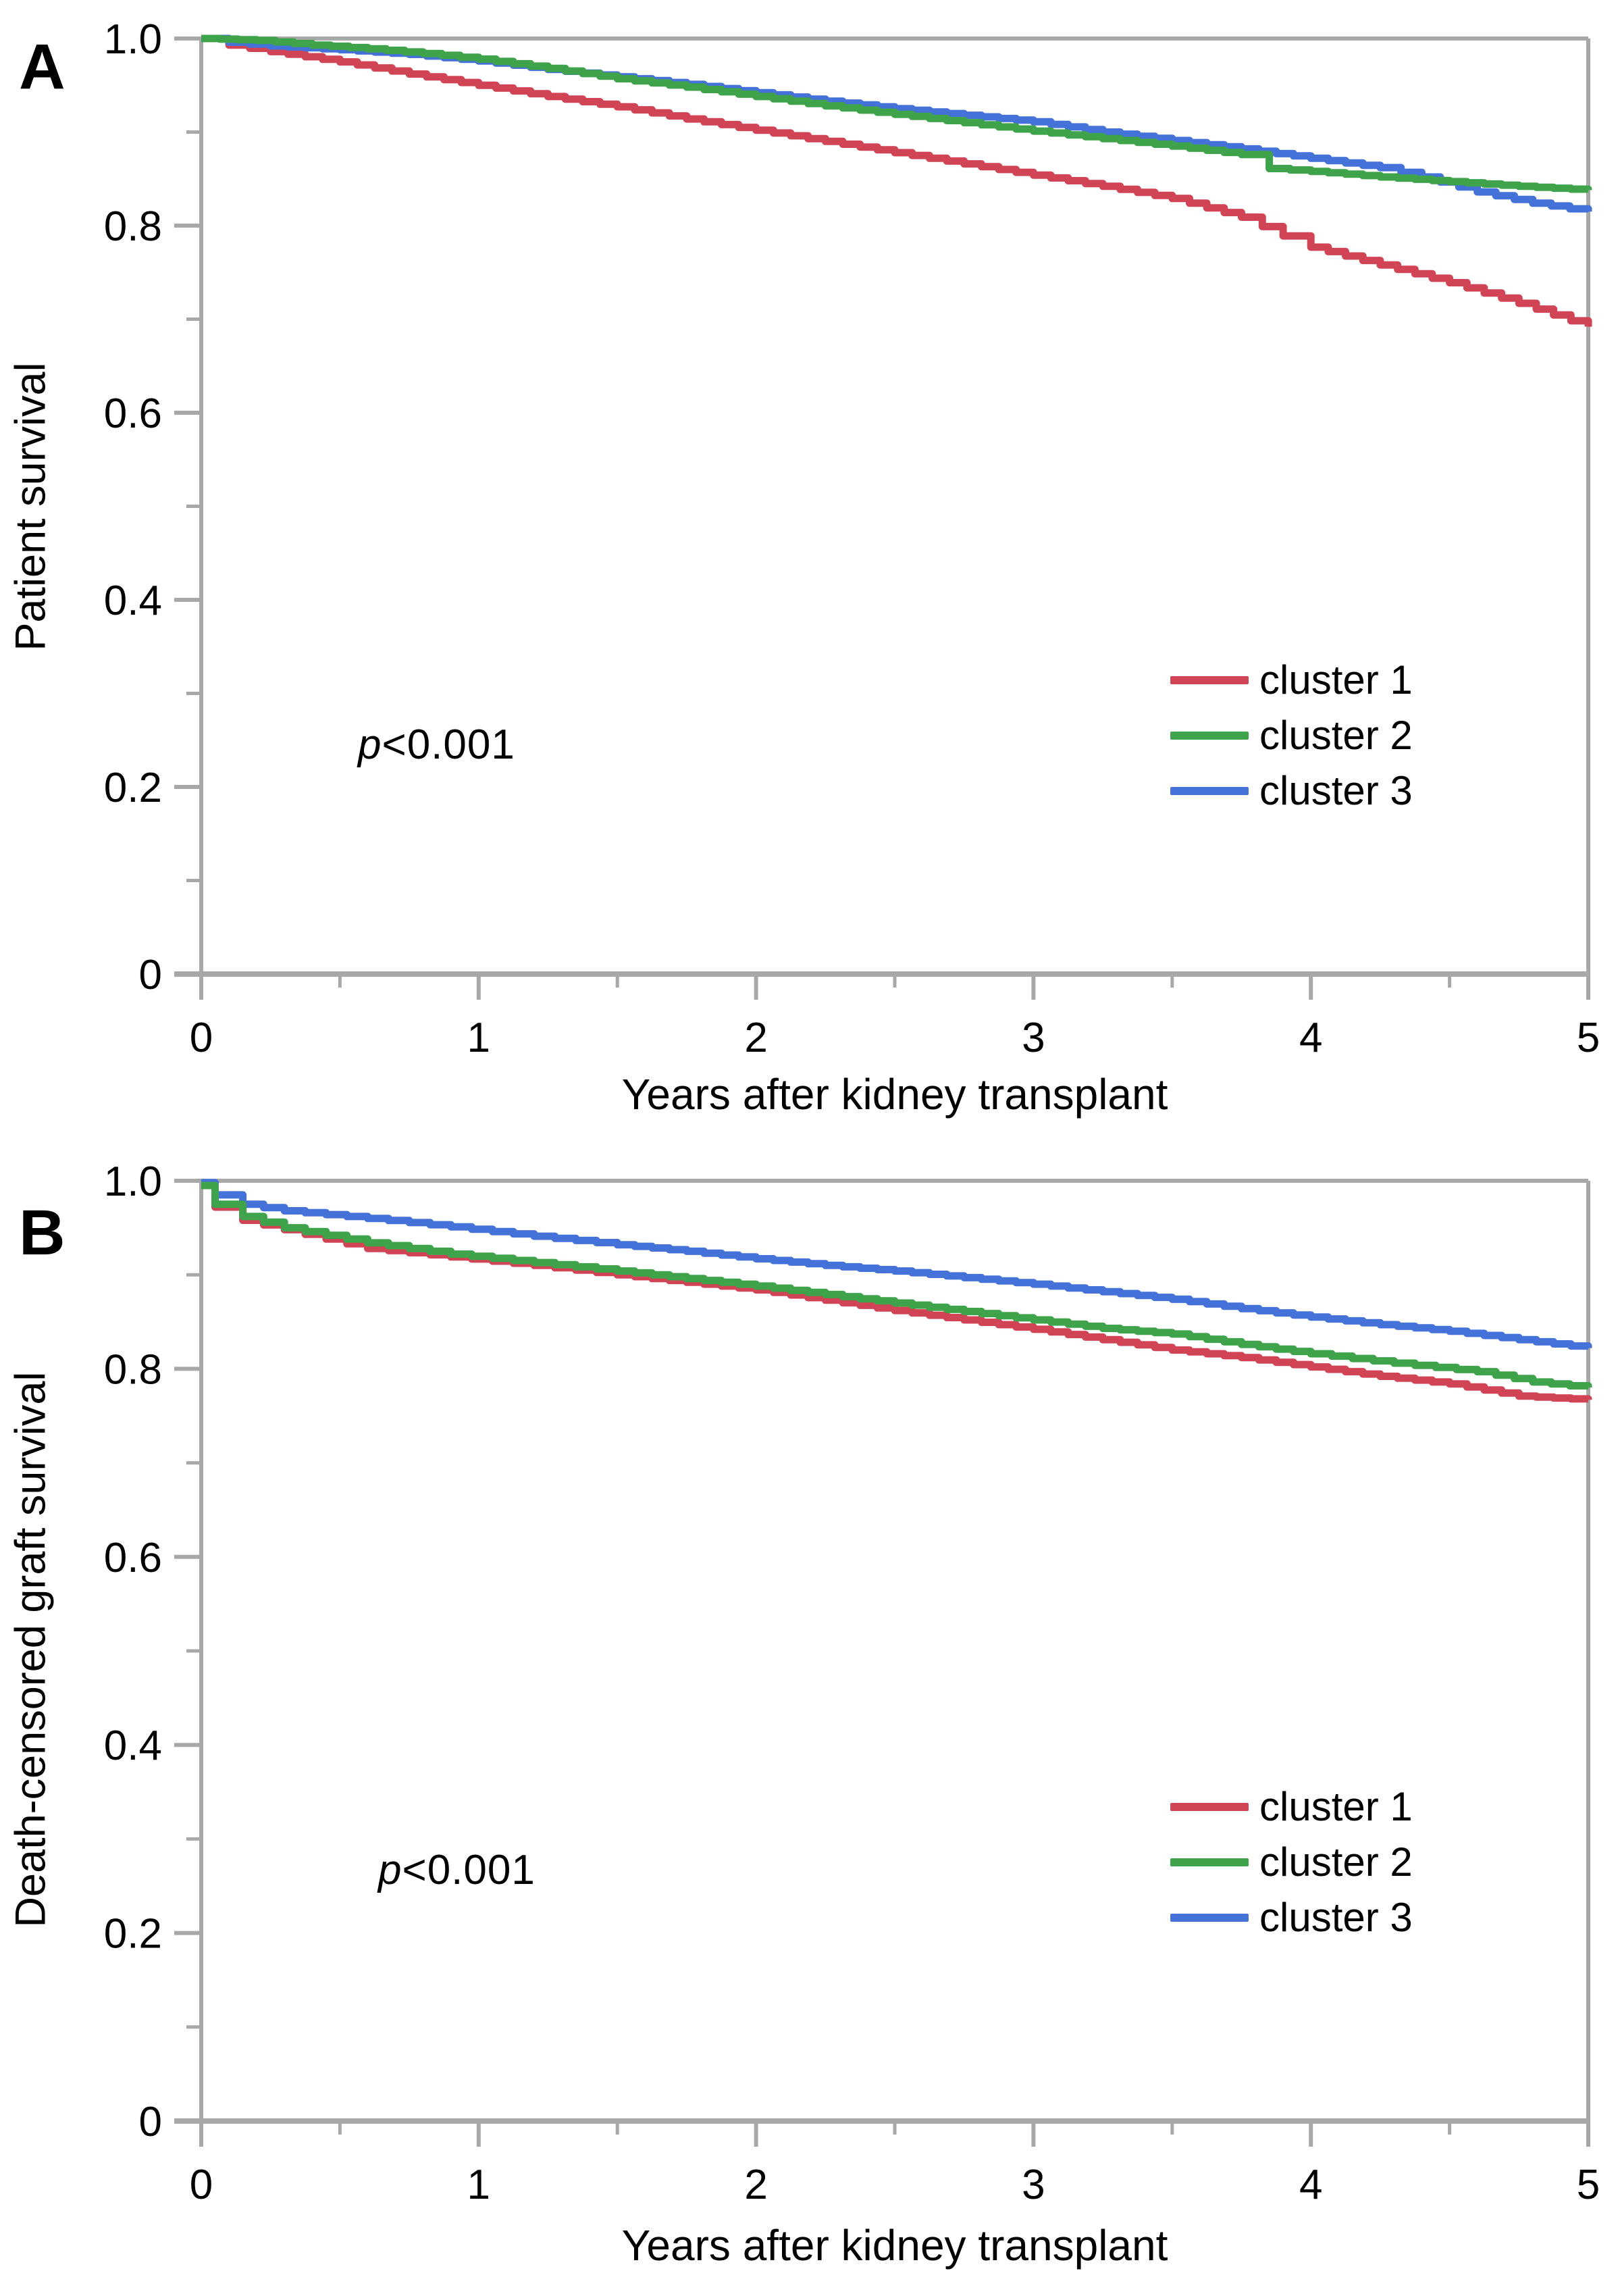 The height and width of the screenshot is (2296, 1618). What do you see at coordinates (31, 506) in the screenshot?
I see `y-axis-title-patient-survival: Patient survival` at bounding box center [31, 506].